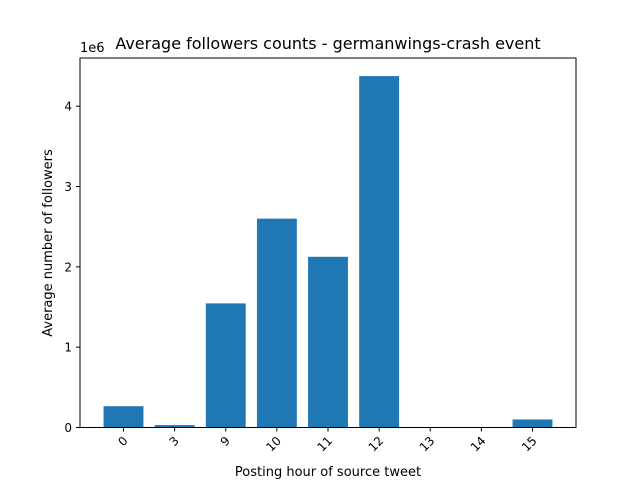 The image size is (640, 480). I want to click on y-tick-label: 1, so click(68, 348).